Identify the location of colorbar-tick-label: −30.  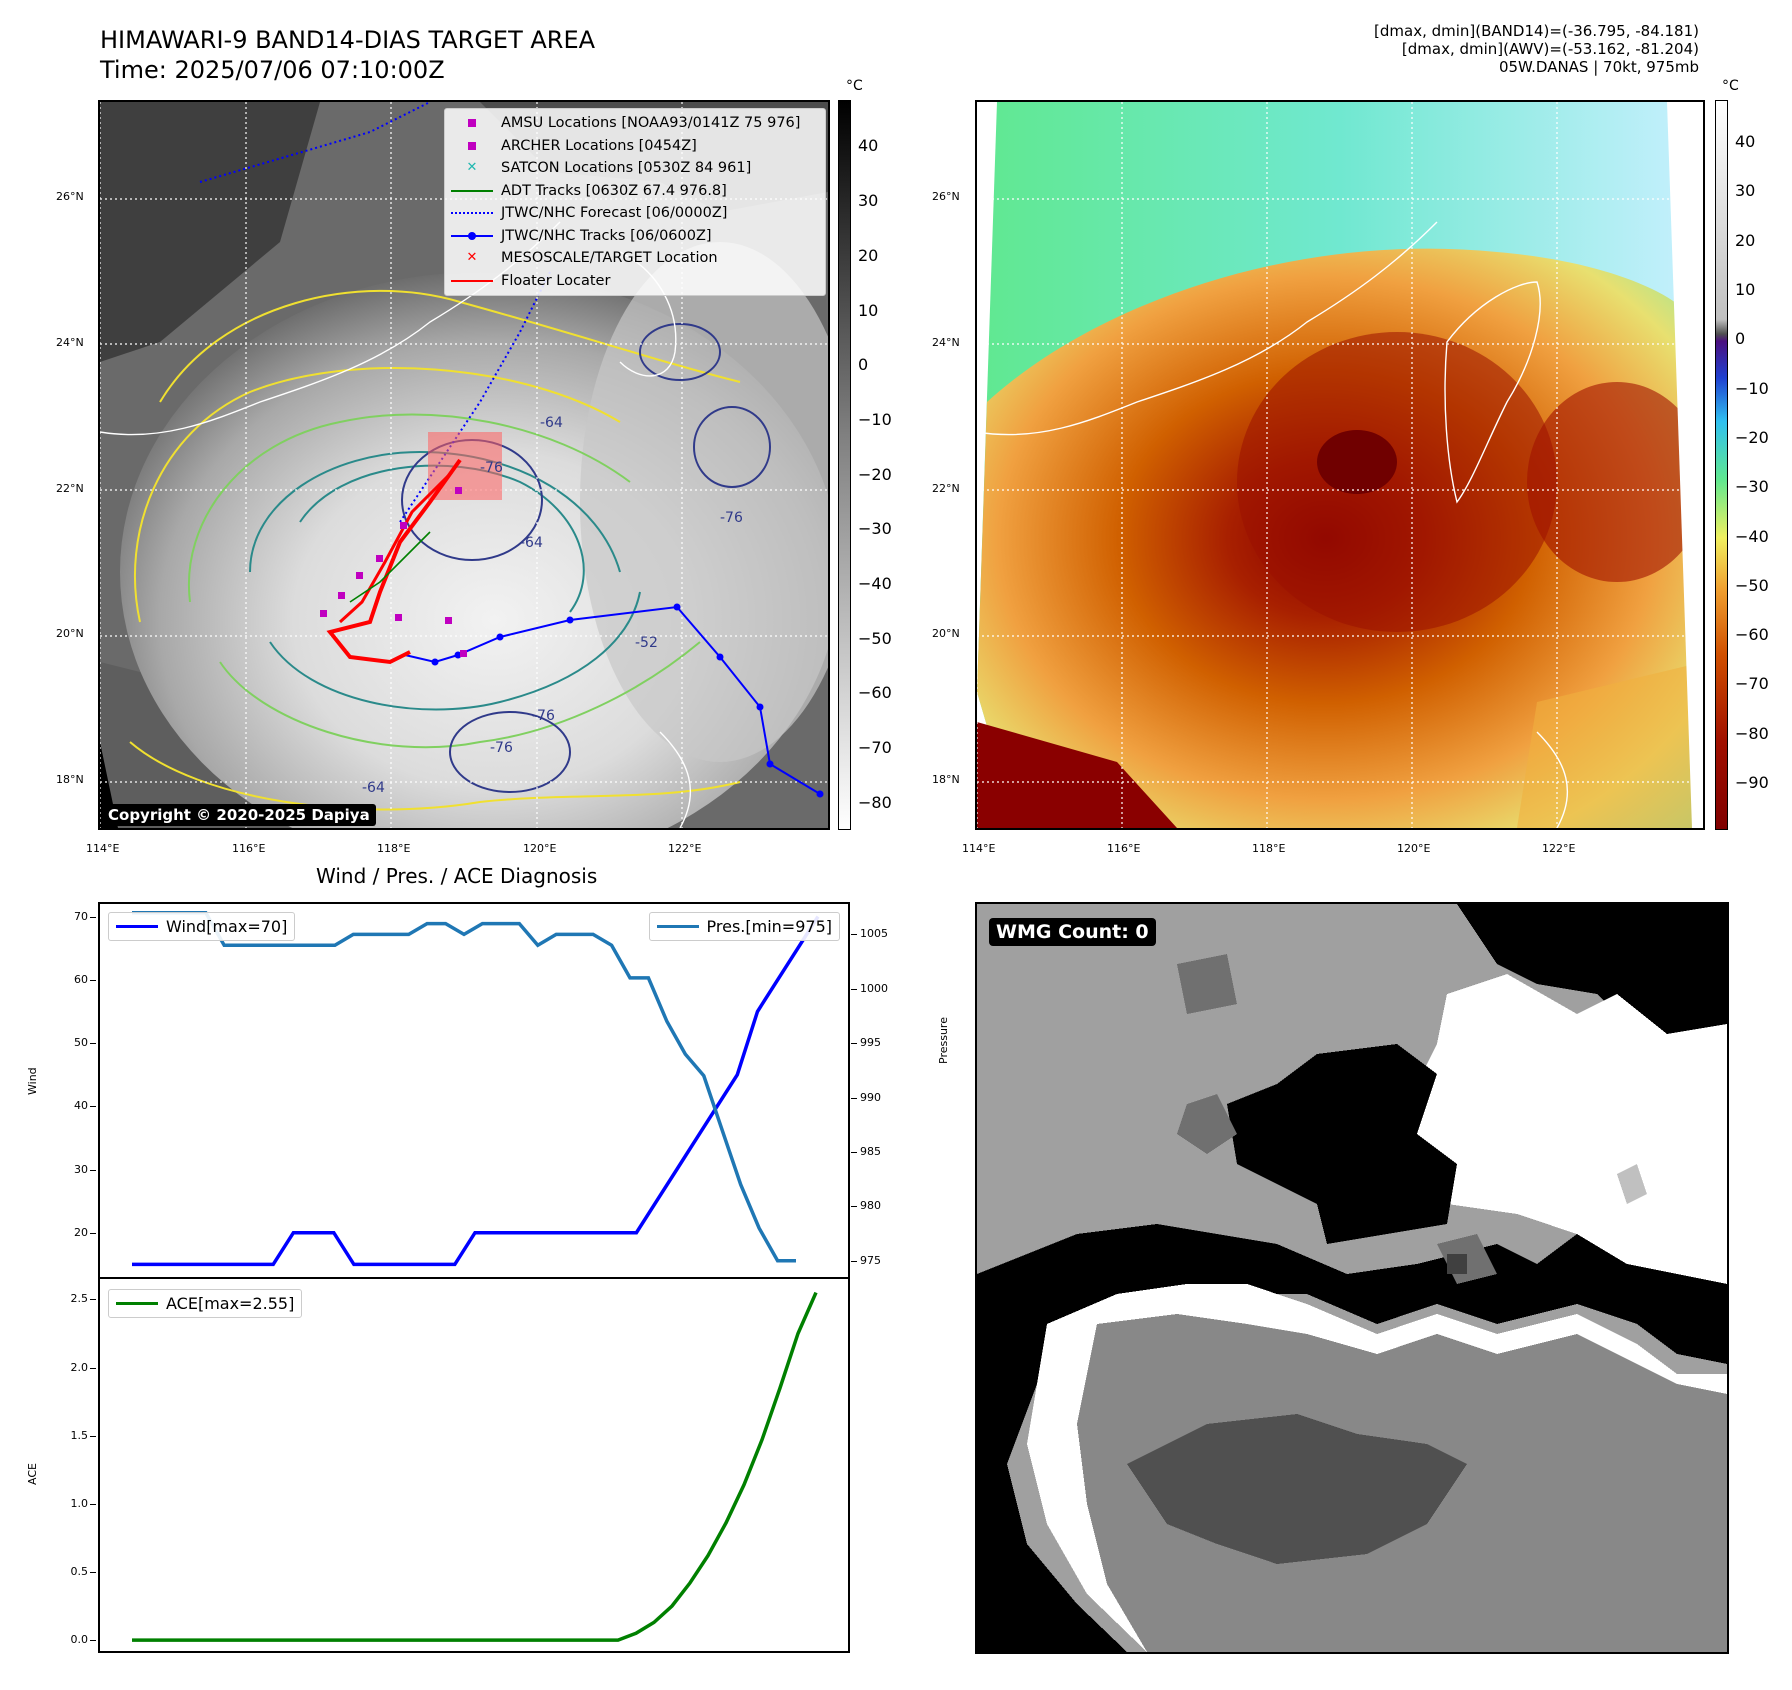
(1752, 487).